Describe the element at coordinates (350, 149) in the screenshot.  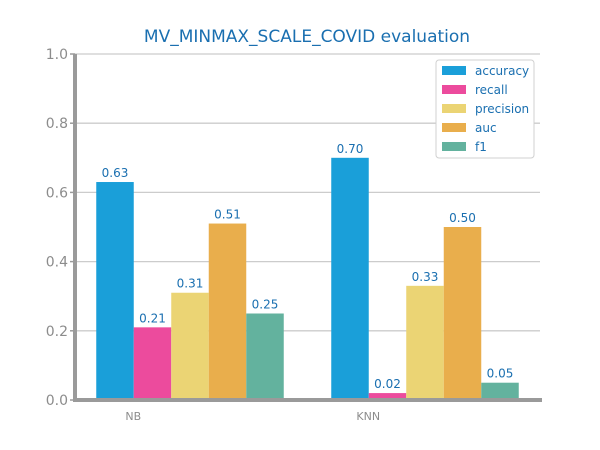
I see `data-label: 0.70` at that location.